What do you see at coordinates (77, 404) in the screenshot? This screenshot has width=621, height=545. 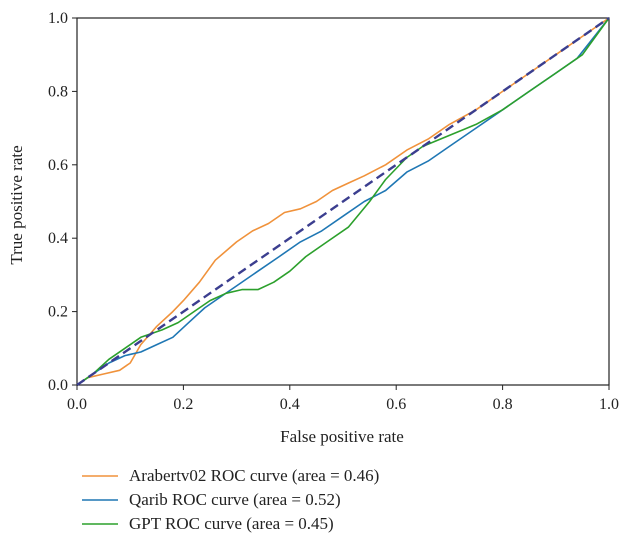 I see `x-tick-label: 0.0` at bounding box center [77, 404].